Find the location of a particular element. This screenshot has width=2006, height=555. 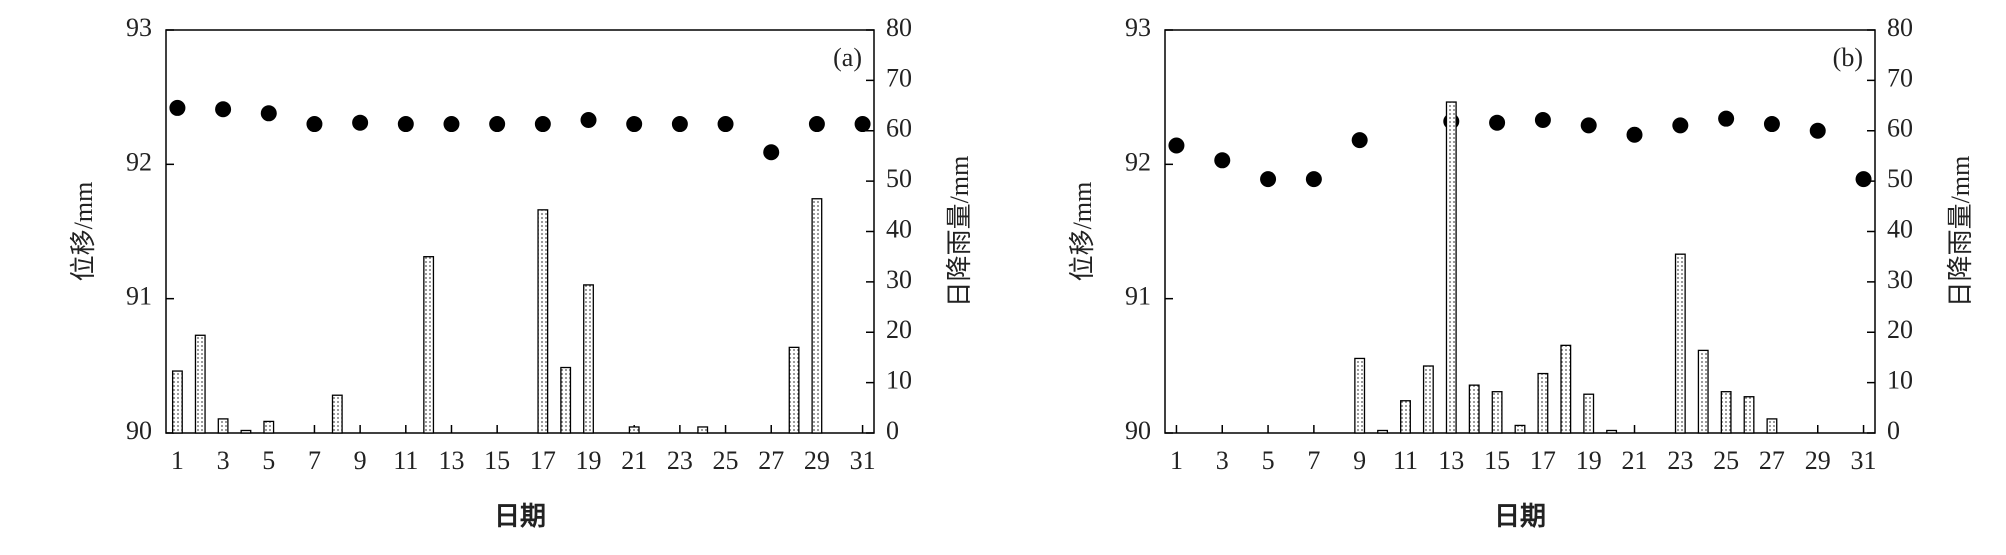

y2-tick-label: 50 is located at coordinates (899, 178).